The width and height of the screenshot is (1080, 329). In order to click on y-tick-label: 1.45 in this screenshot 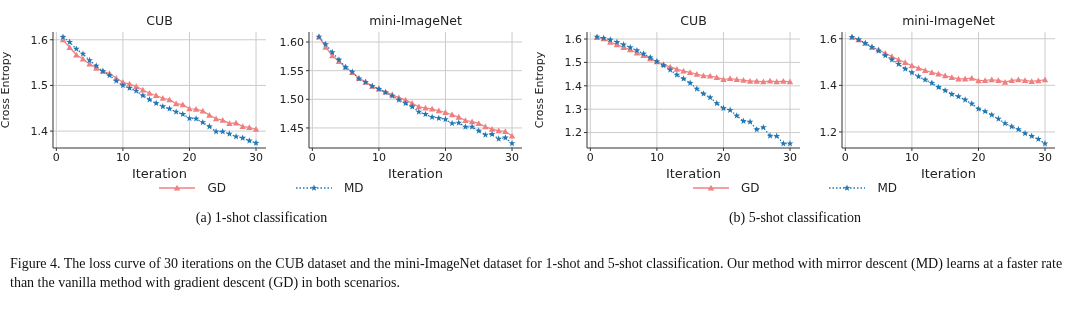, I will do `click(291, 128)`.